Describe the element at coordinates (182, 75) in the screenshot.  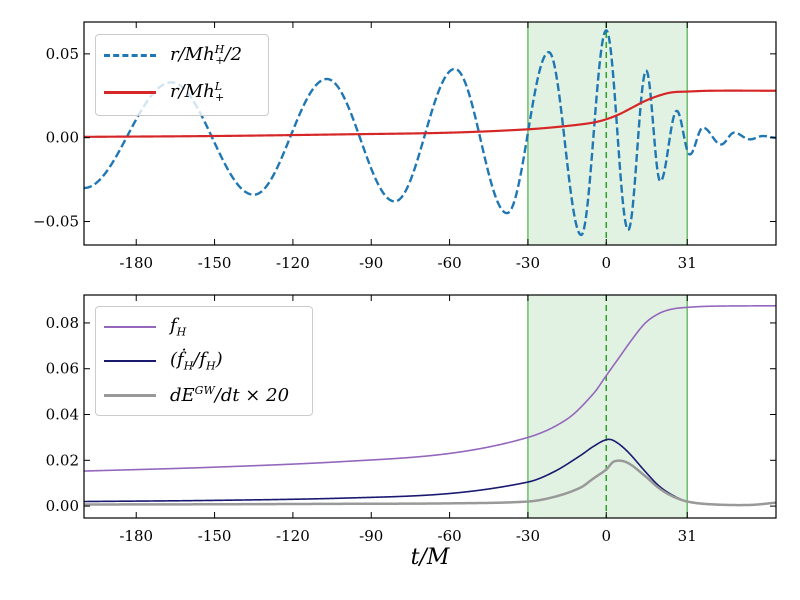
I see `legend-top: r/MhH+/2 r/MhL+` at that location.